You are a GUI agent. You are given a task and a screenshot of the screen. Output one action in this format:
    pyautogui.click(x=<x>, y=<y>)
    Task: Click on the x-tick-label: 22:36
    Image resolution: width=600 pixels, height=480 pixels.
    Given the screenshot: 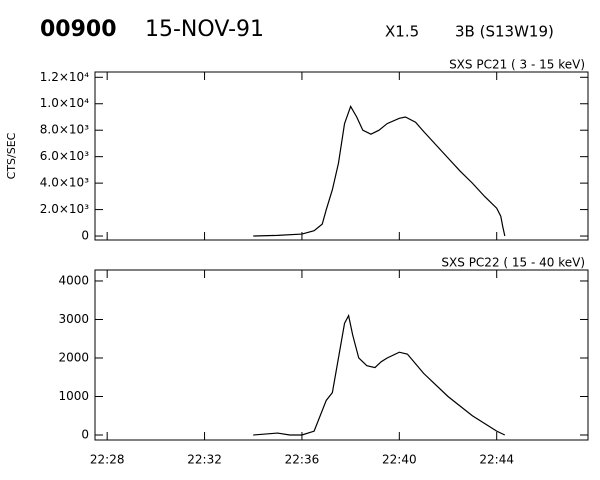 What is the action you would take?
    pyautogui.click(x=302, y=460)
    